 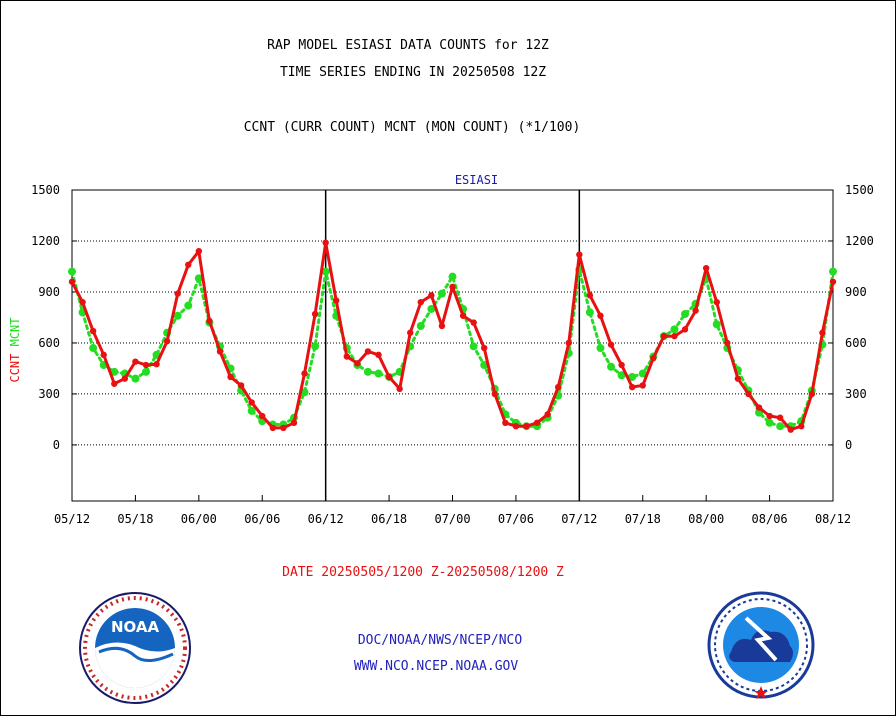 I want to click on y-axis-label-mcnt: MCNT, so click(x=15, y=331).